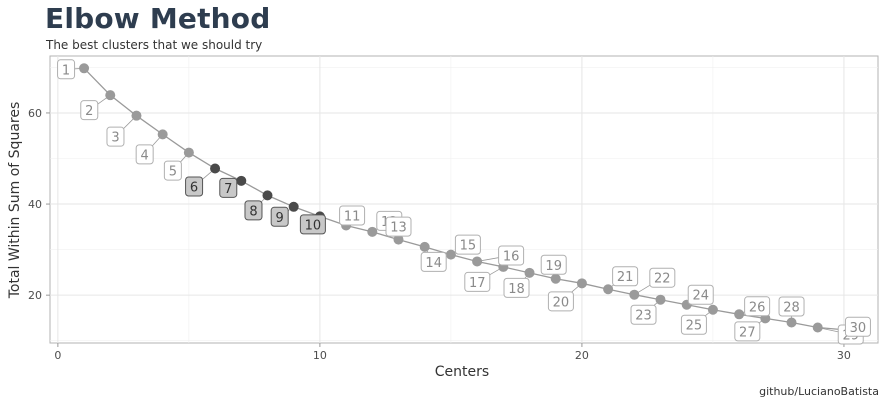 This screenshot has width=885, height=404. I want to click on point-label: 10, so click(312, 224).